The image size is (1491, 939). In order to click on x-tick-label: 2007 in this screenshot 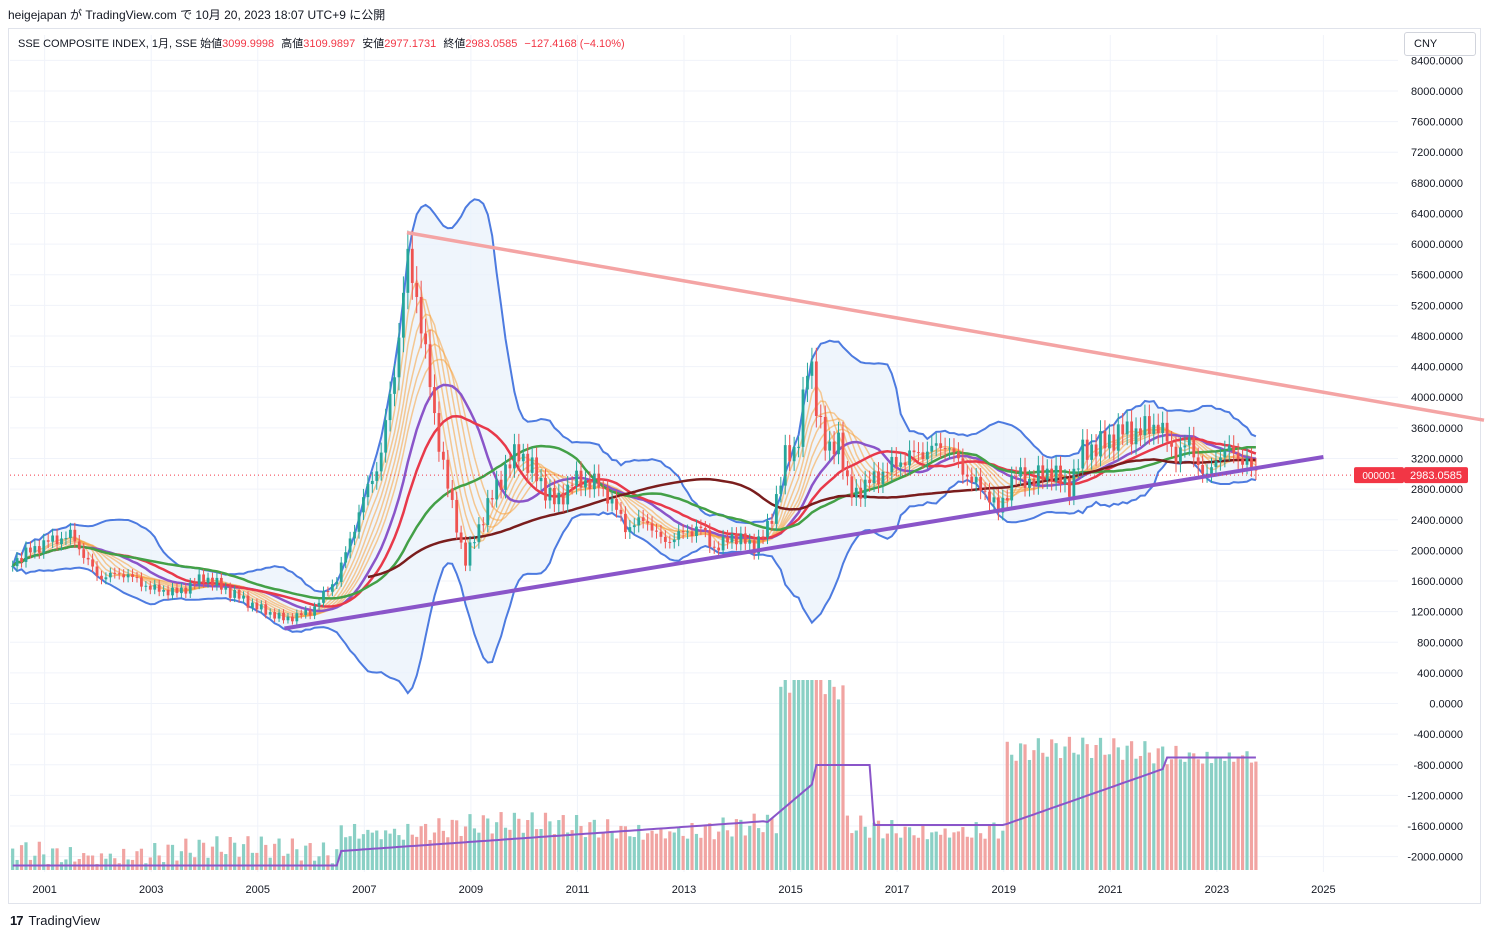, I will do `click(364, 890)`.